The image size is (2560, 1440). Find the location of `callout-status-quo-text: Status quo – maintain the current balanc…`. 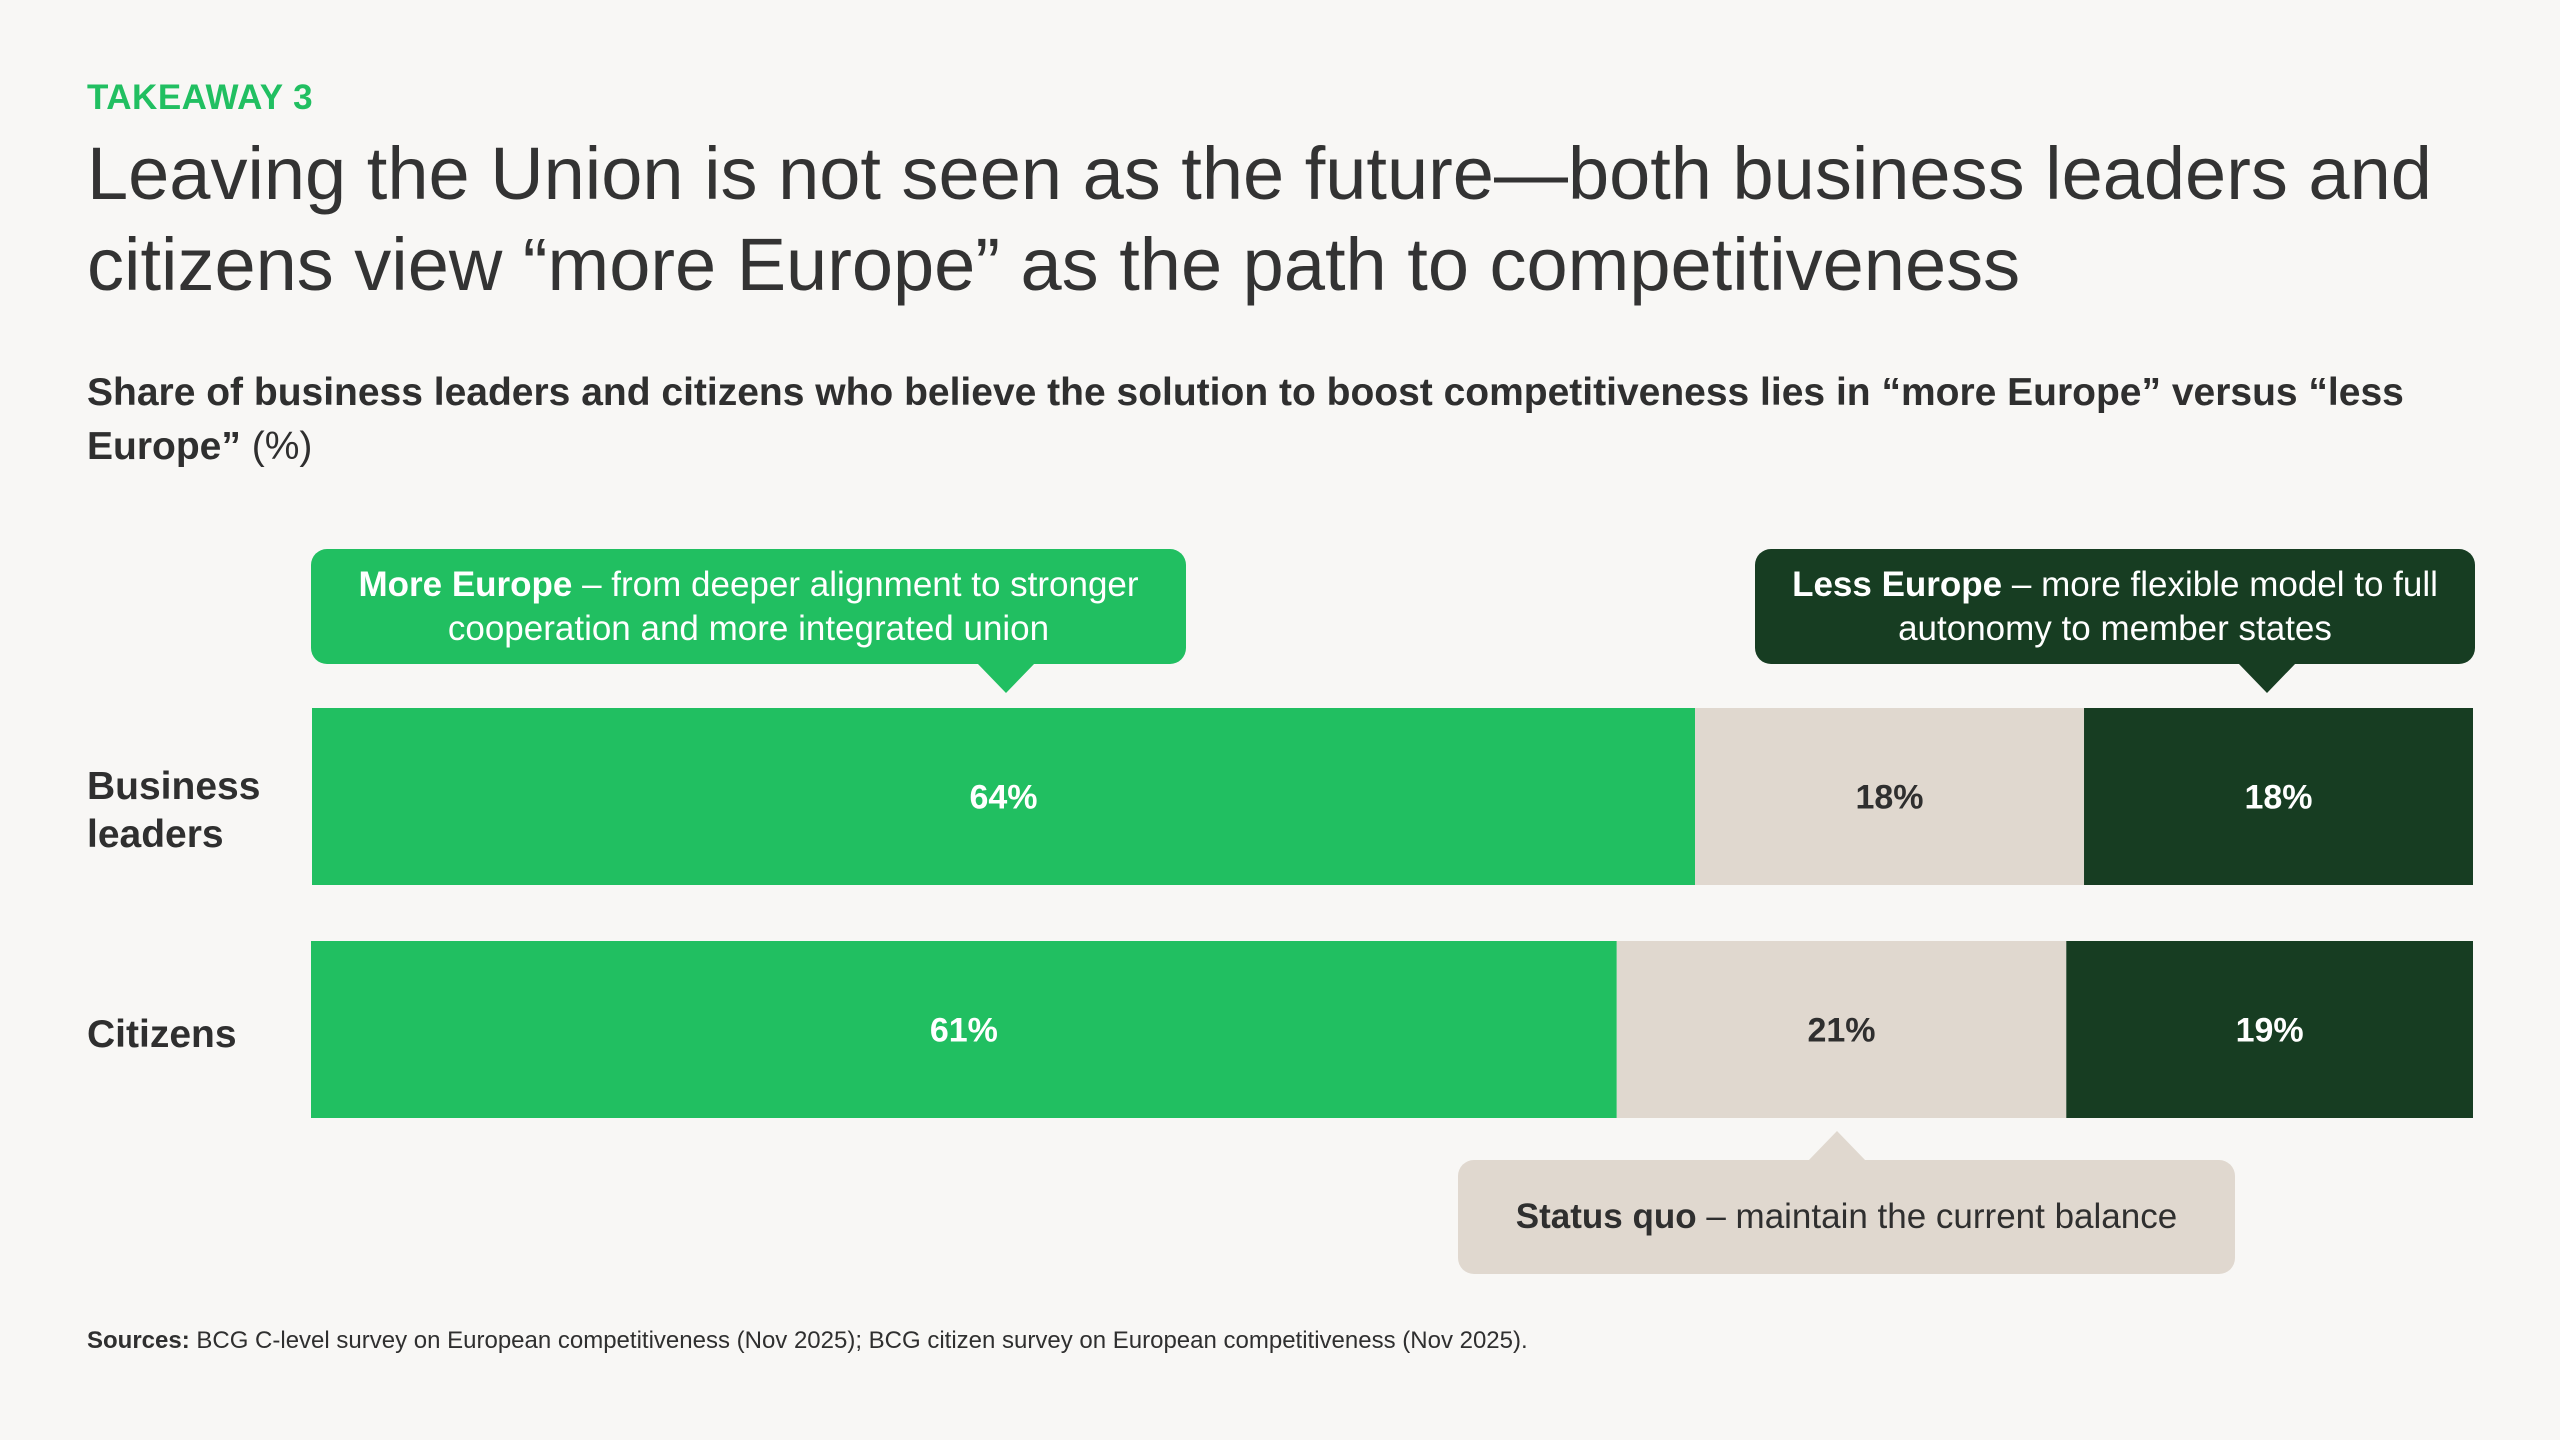

callout-status-quo-text: Status quo – maintain the current balanc… is located at coordinates (1846, 1217).